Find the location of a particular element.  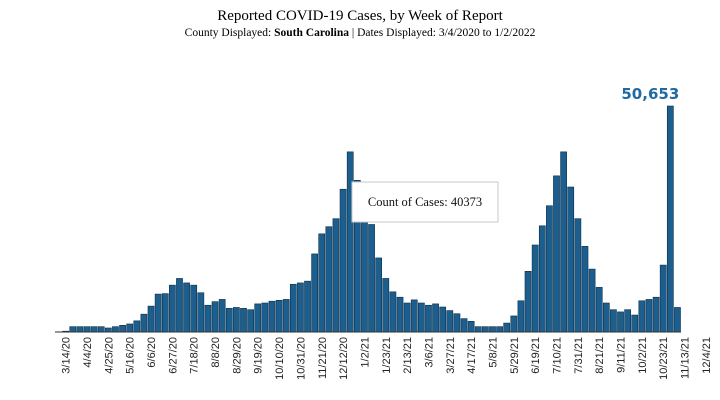

peak-value-label: 50,653 is located at coordinates (650, 94).